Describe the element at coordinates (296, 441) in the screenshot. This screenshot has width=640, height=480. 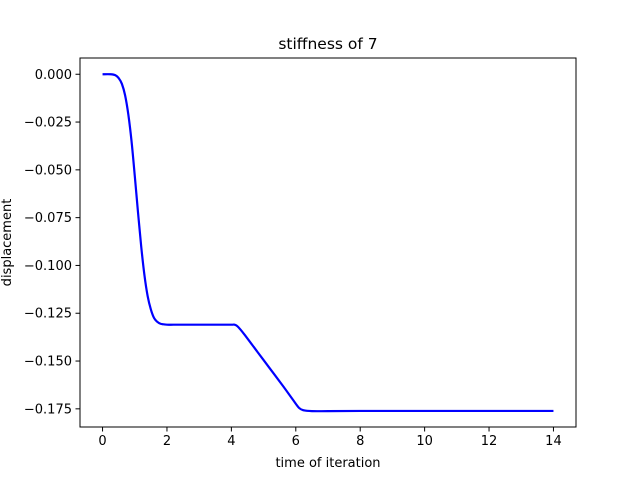
I see `x-tick-label: 6` at that location.